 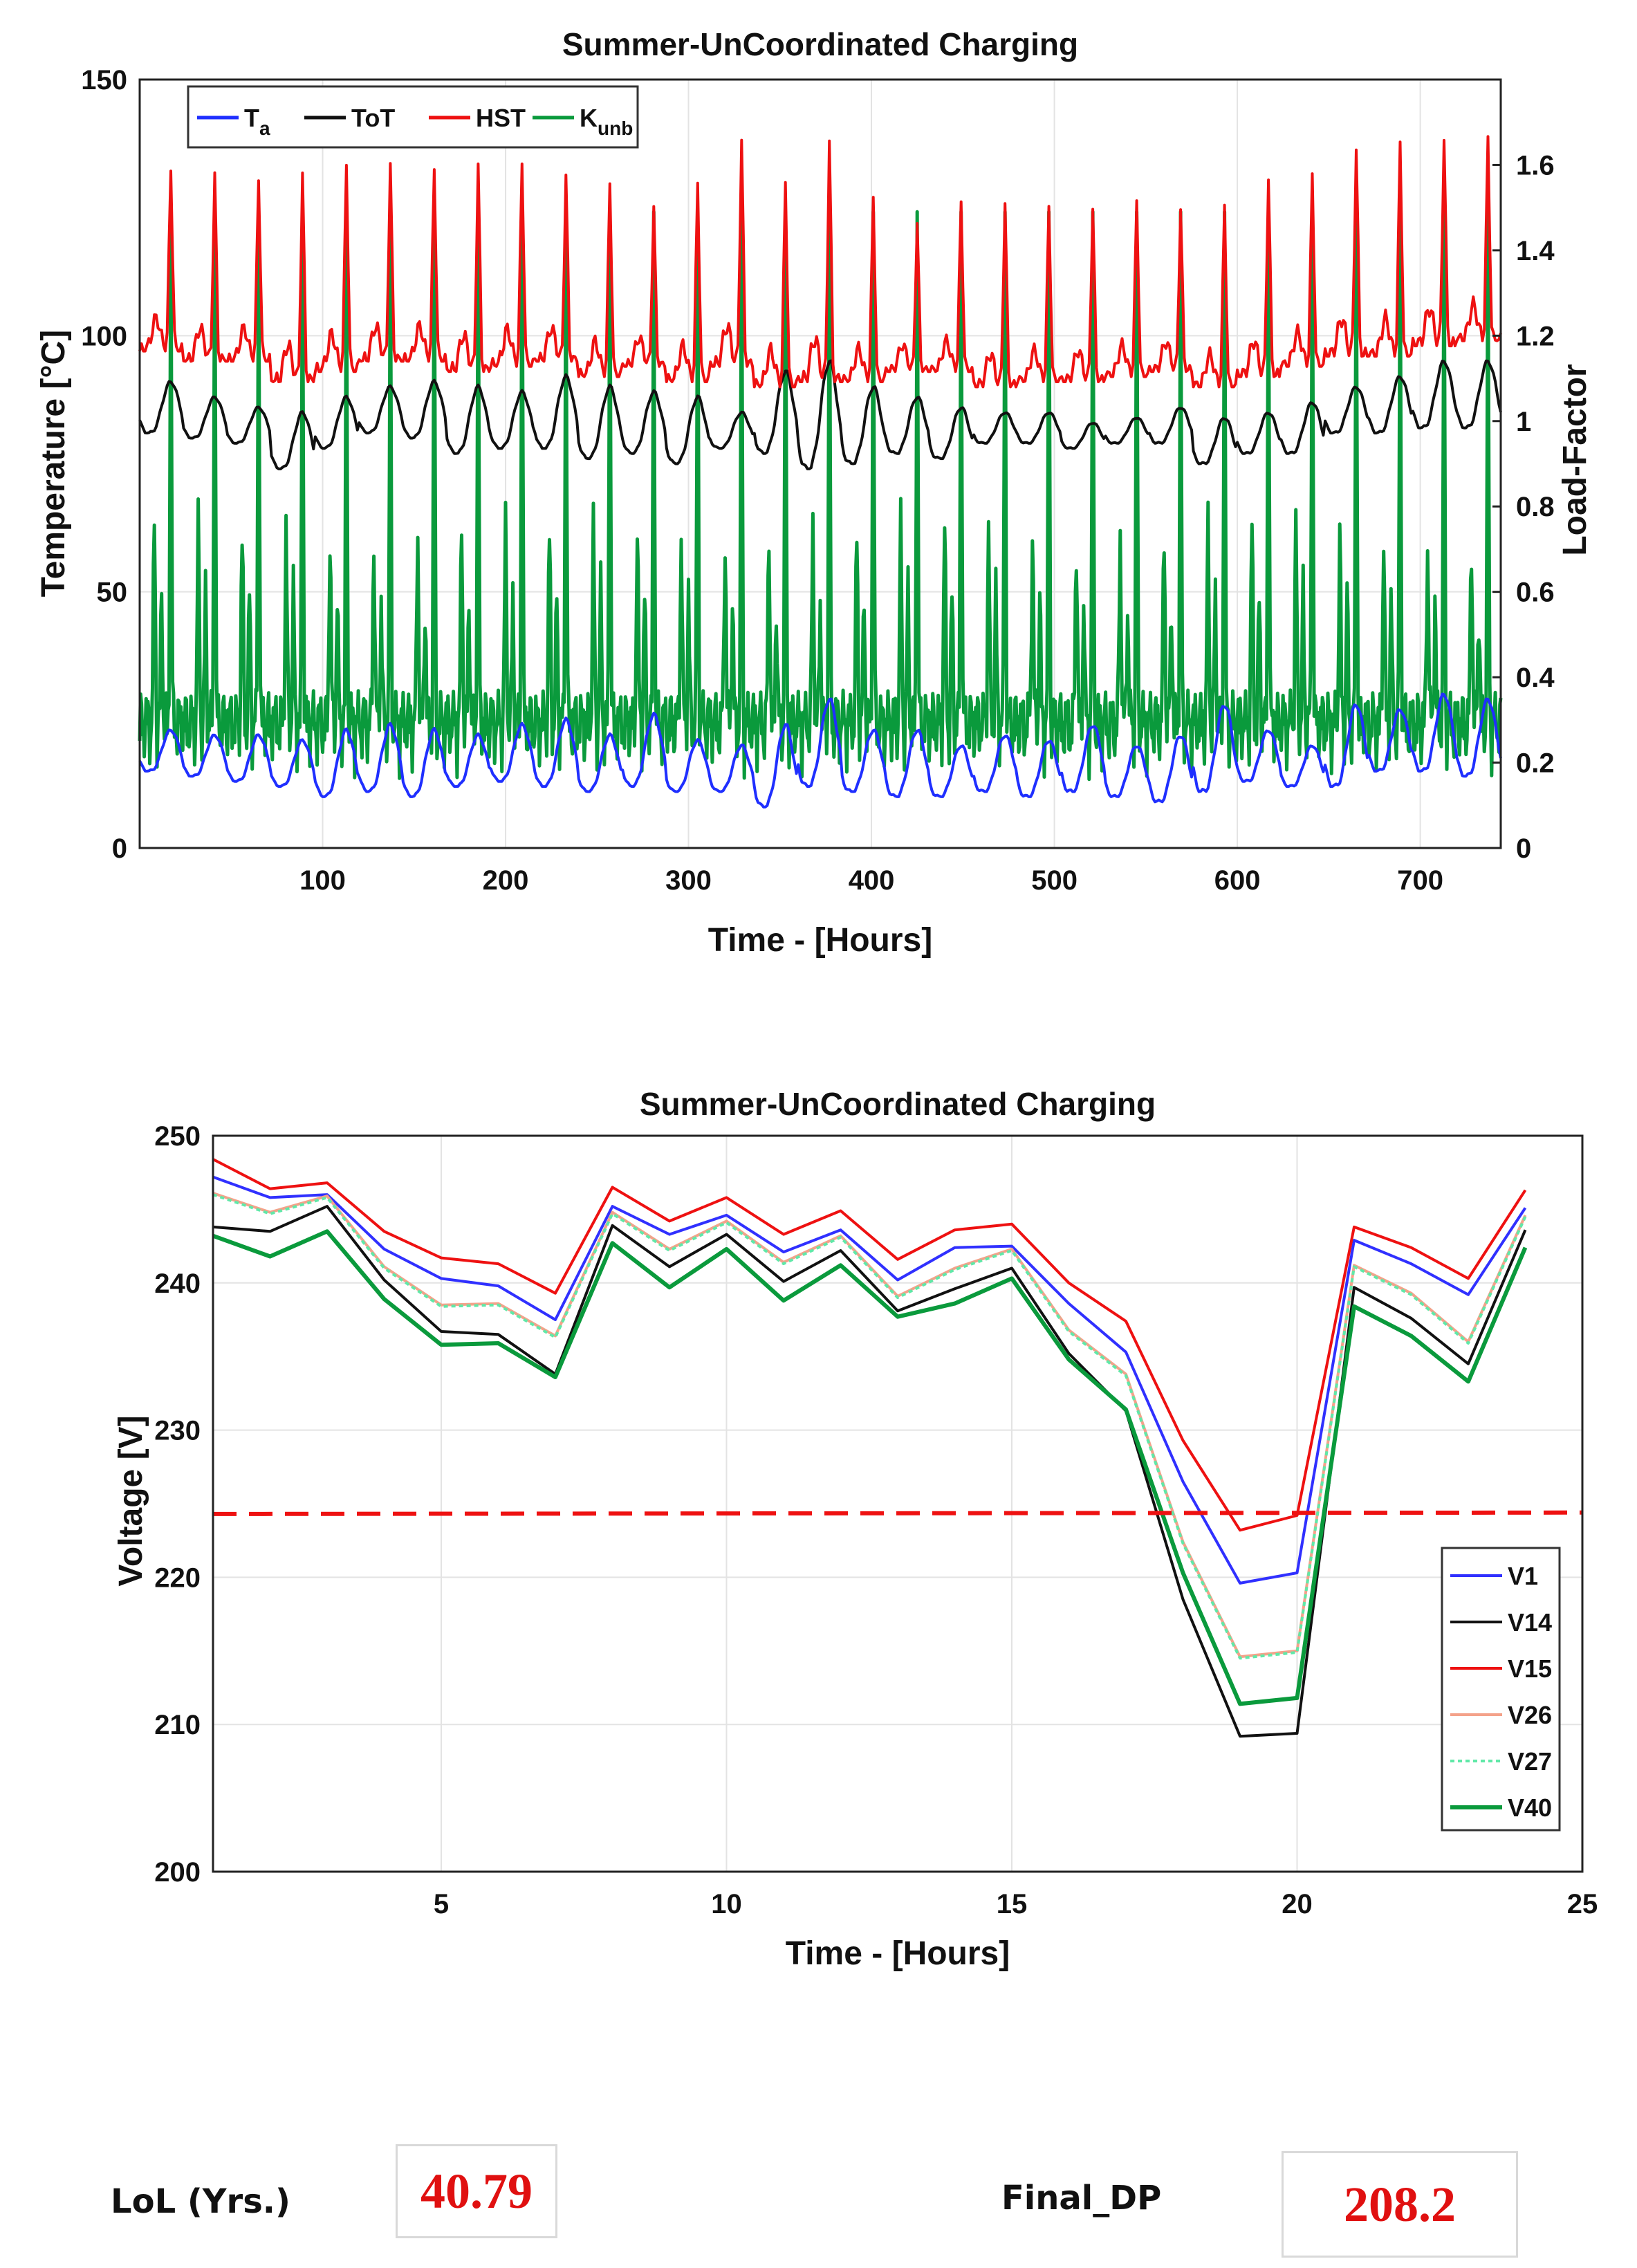 What do you see at coordinates (1420, 880) in the screenshot?
I see `temperature-x-tick-label: 700` at bounding box center [1420, 880].